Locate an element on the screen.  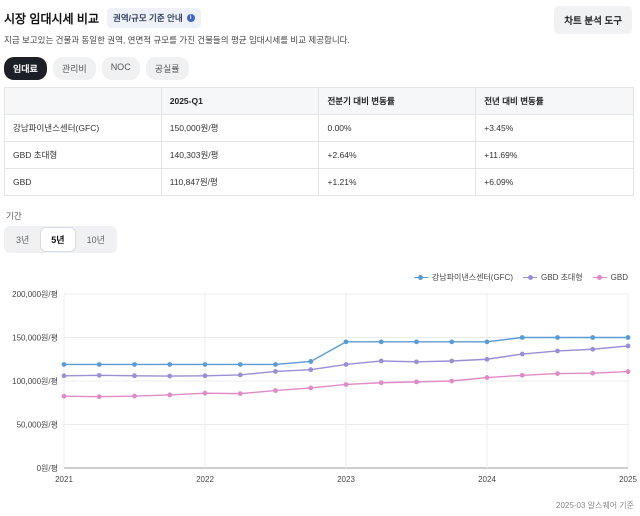
y-tick-label: 200,000원/평 is located at coordinates (35, 294).